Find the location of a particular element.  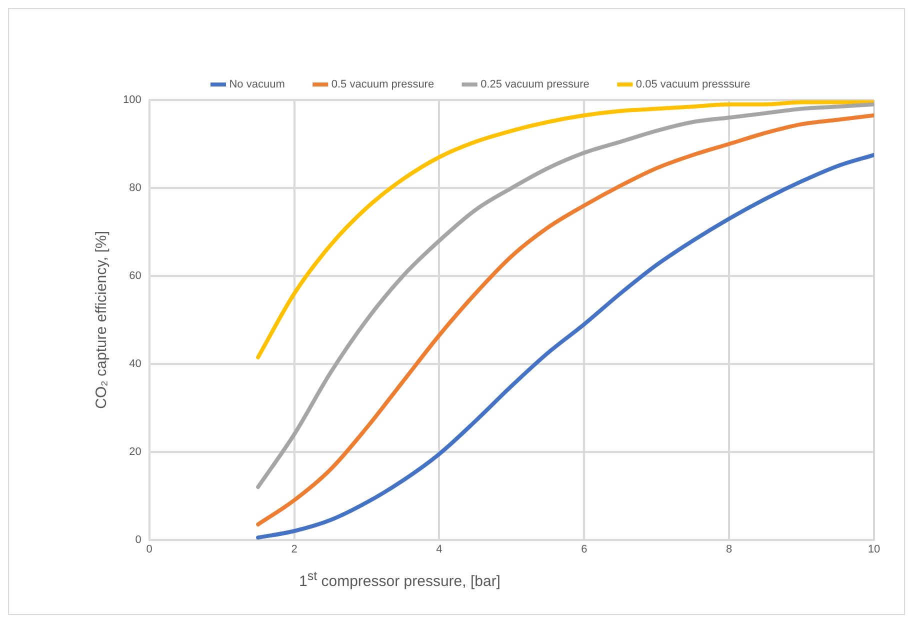

x-axis-title: 1$^{st}$ compressor pressure, [bar] is located at coordinates (399, 579).